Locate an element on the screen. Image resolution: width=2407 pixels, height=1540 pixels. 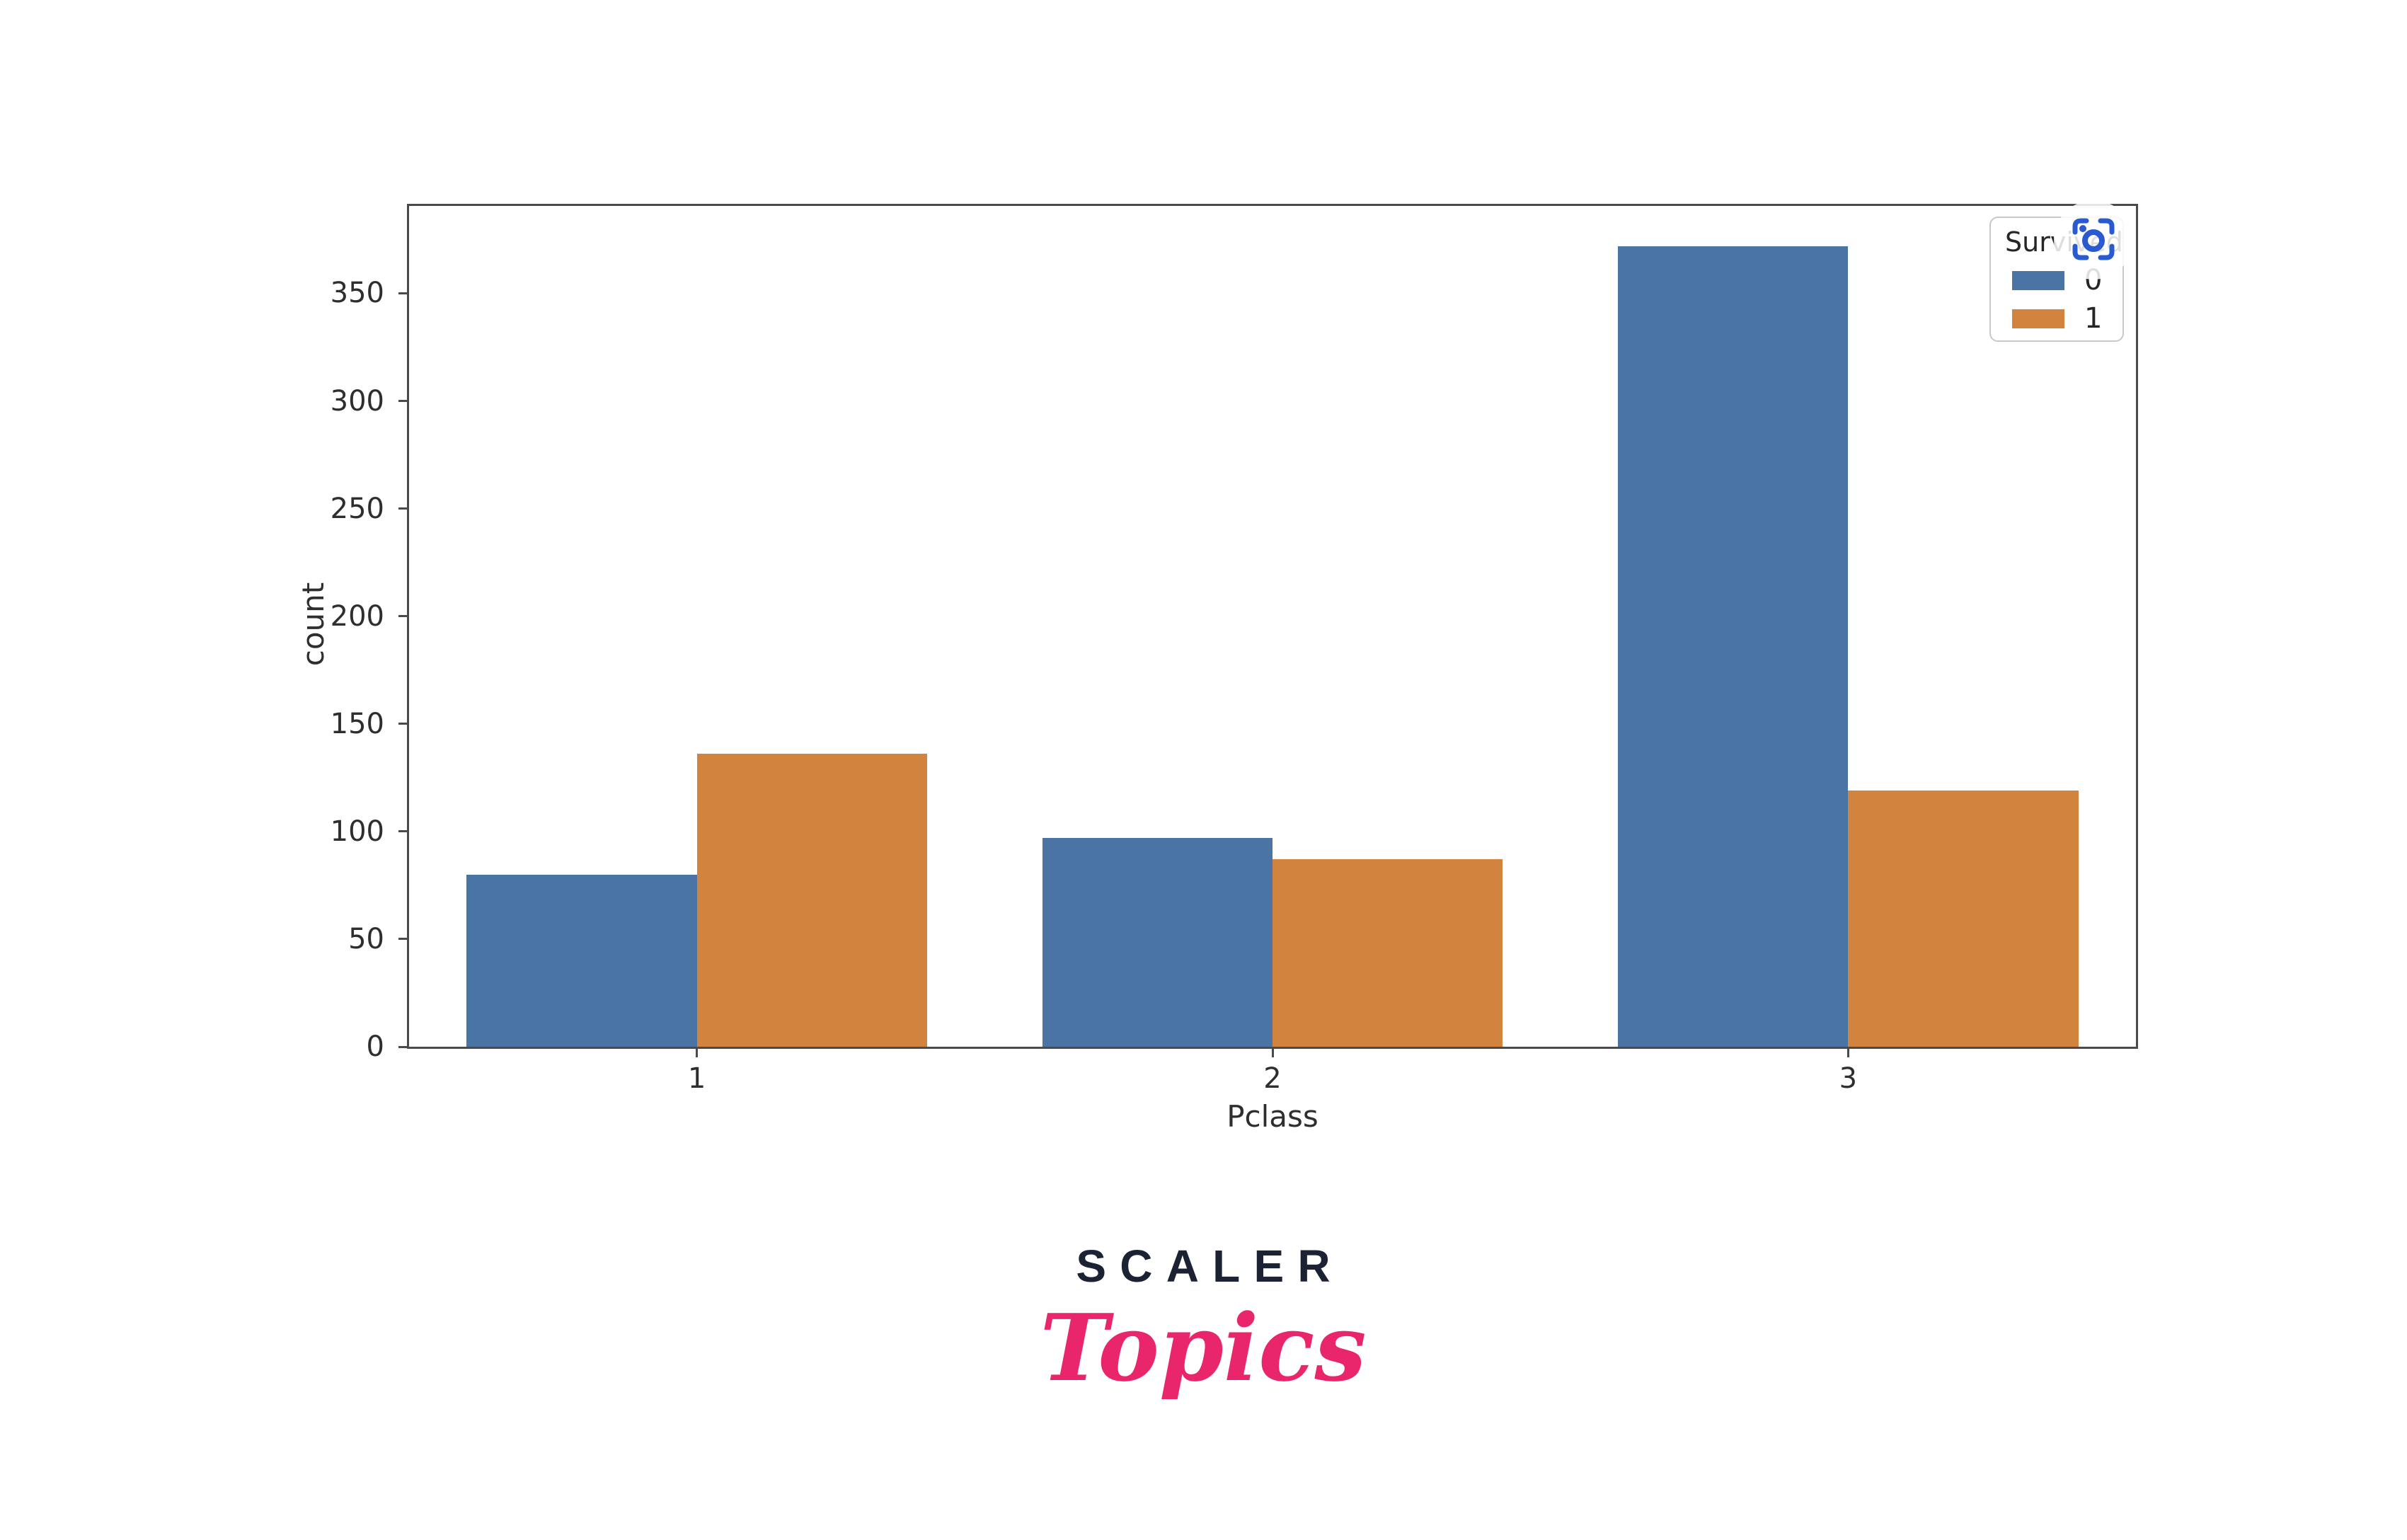
y-tick-label-250: 250 is located at coordinates (357, 508).